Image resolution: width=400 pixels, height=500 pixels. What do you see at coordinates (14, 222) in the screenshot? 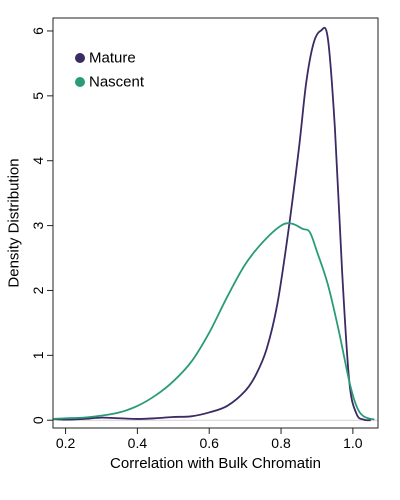
I see `y-axis-title: Density Distribution` at bounding box center [14, 222].